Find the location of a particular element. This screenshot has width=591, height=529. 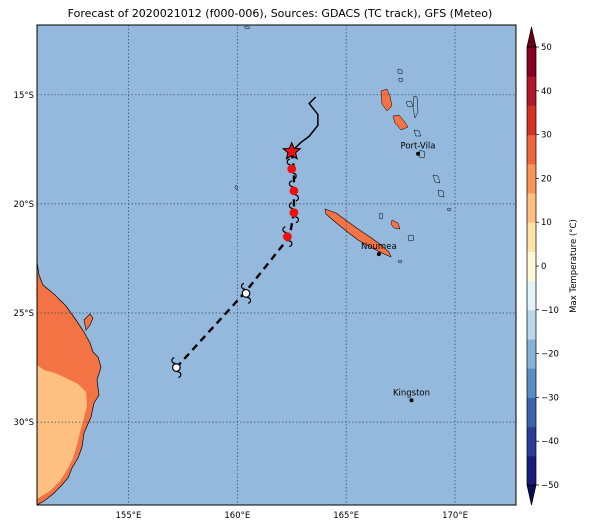

australia-cape-detail is located at coordinates (88, 322).